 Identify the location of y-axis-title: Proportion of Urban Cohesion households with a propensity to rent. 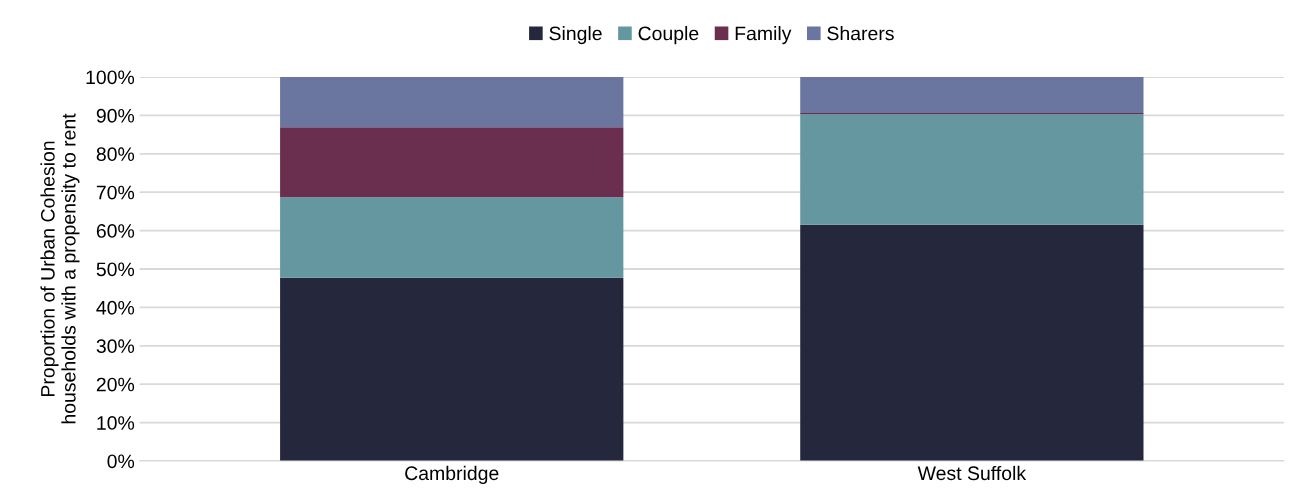
(60, 268).